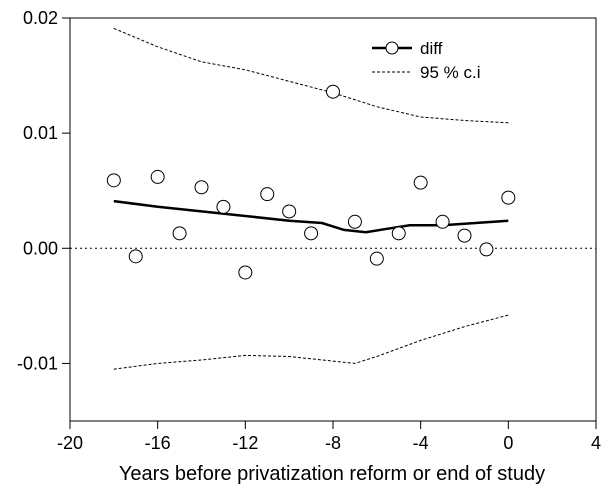 This screenshot has width=603, height=487. I want to click on y-tick-label: 0.01, so click(40, 133).